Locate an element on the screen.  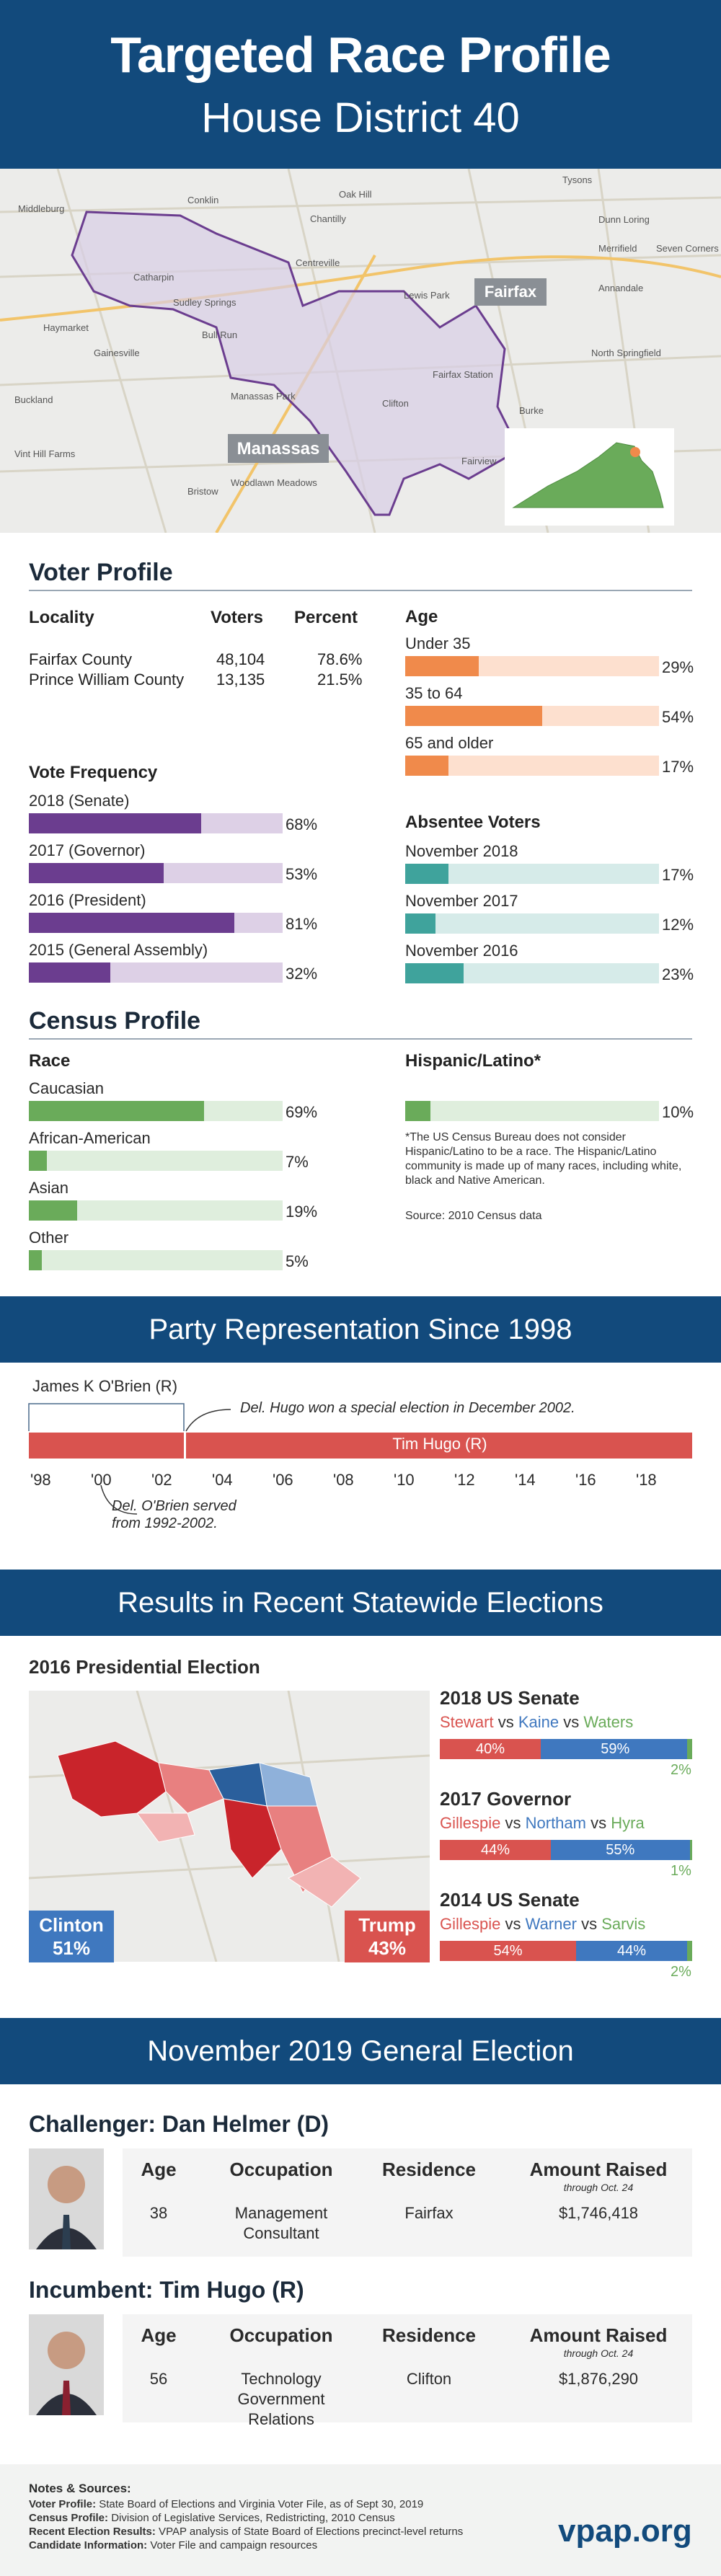
svg-text: Woodlawn Meadows is located at coordinates (274, 482).